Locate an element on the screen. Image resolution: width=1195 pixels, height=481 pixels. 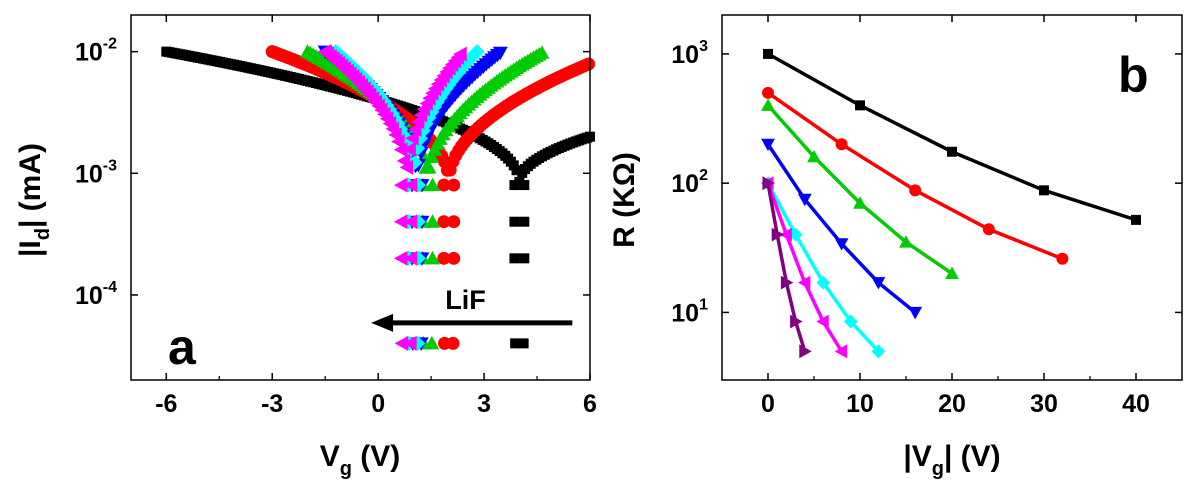
panel-a-ytick-label: 10⁻³ is located at coordinates (96, 172).